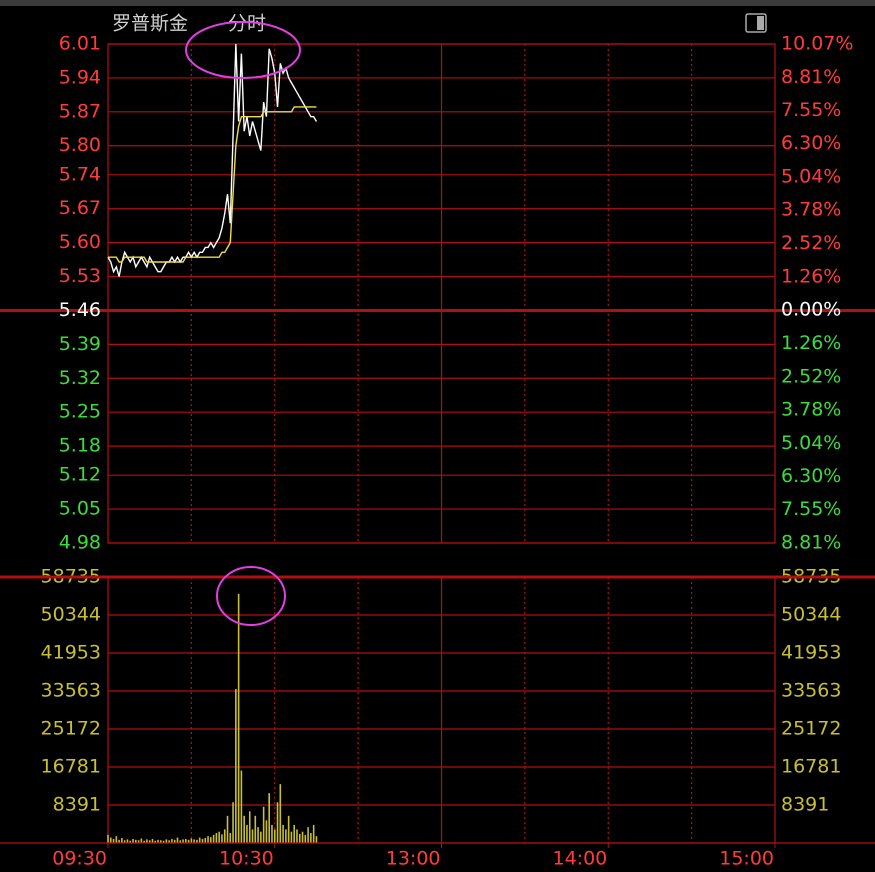  I want to click on y2-tick-label: 41953, so click(811, 653).